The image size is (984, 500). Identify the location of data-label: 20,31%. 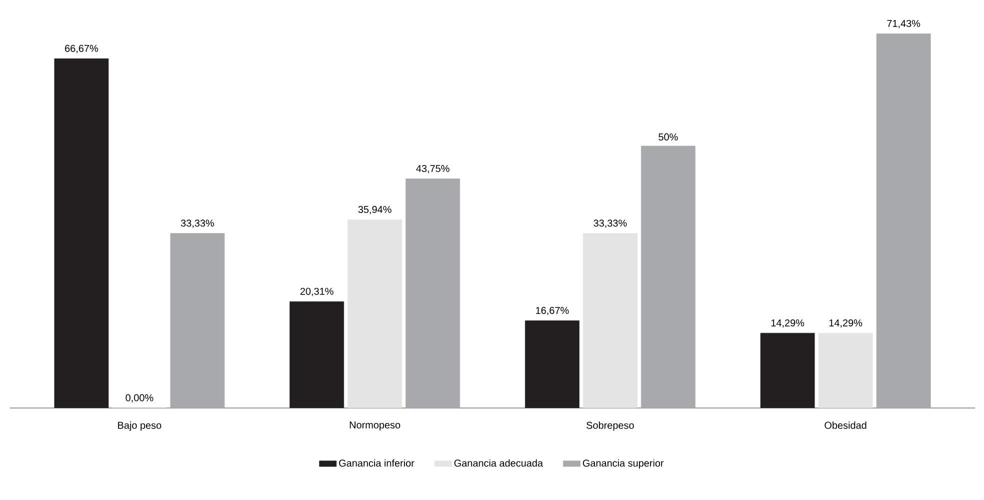
(317, 292).